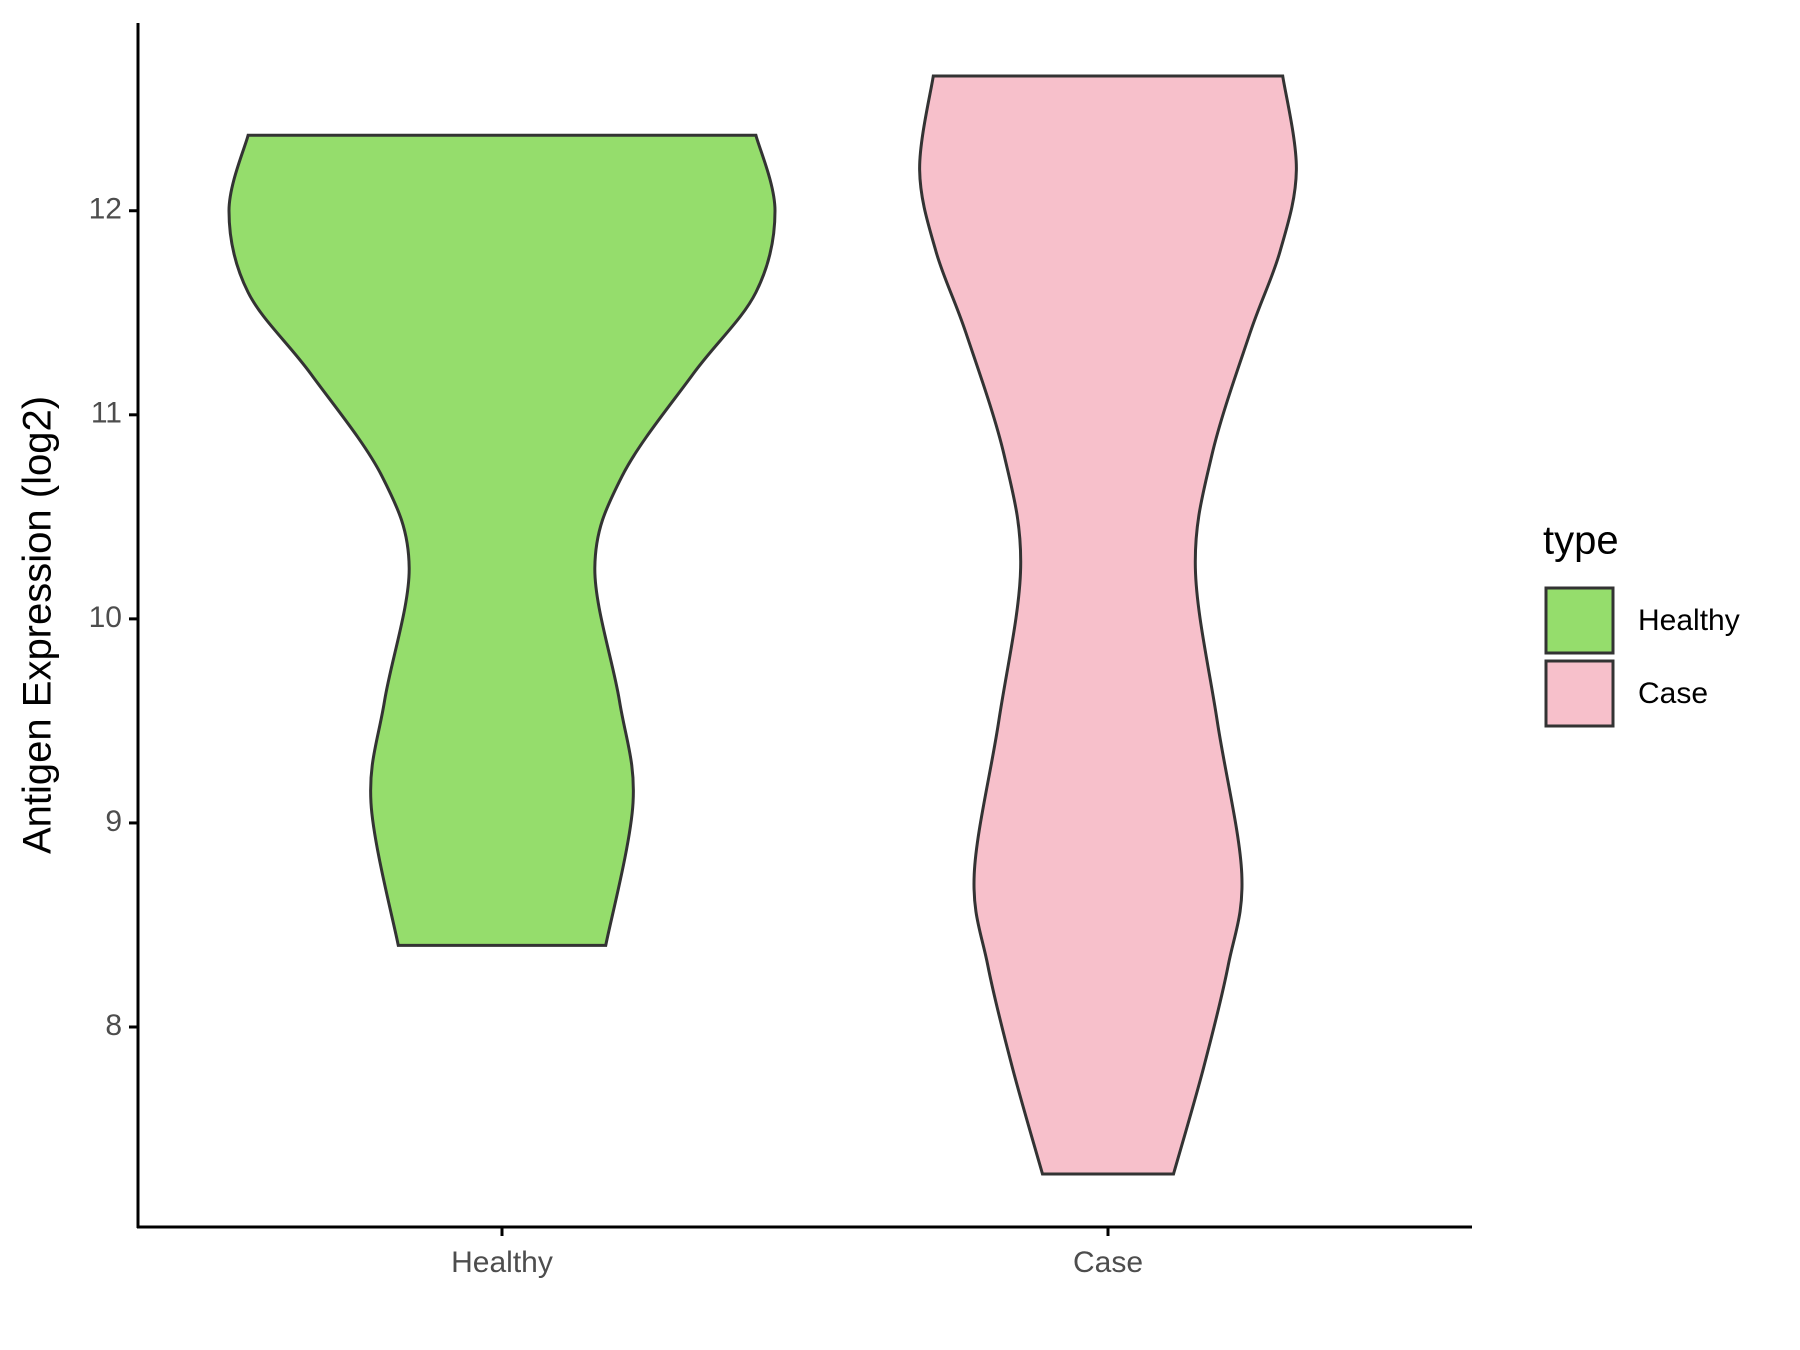 This screenshot has height=1350, width=1800. Describe the element at coordinates (1581, 541) in the screenshot. I see `legend-title: type` at that location.